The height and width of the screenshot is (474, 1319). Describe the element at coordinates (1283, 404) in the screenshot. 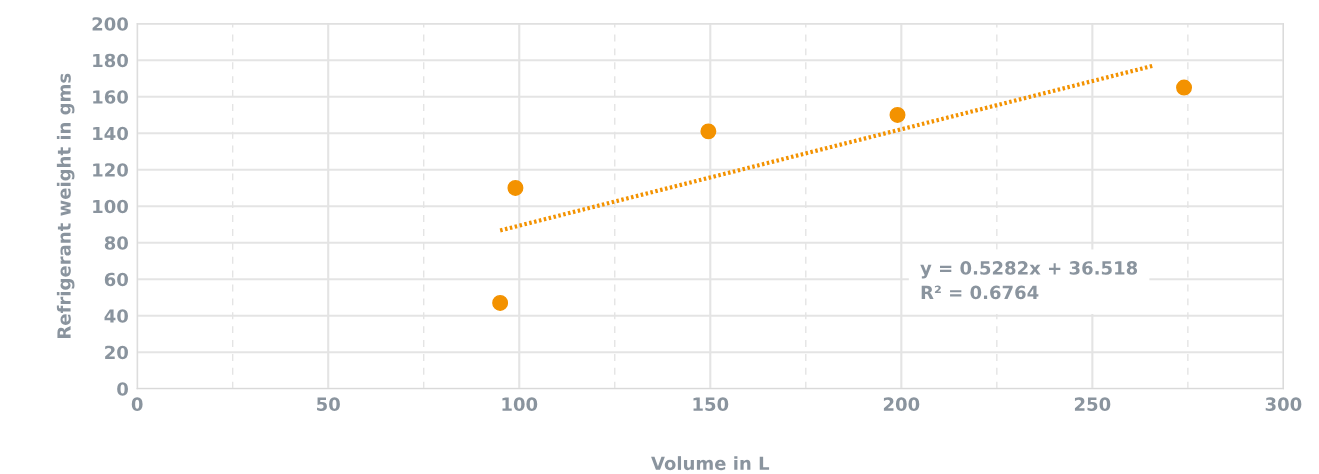

I see `x-tick-label: 300` at that location.